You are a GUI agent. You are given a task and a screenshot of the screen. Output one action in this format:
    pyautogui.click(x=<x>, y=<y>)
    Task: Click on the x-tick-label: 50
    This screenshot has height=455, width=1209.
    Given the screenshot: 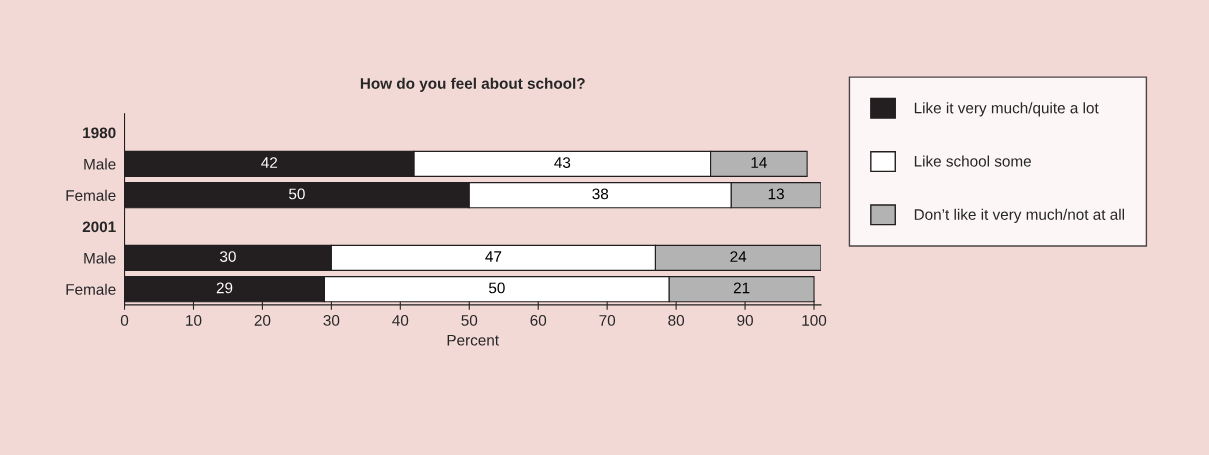 What is the action you would take?
    pyautogui.click(x=469, y=320)
    